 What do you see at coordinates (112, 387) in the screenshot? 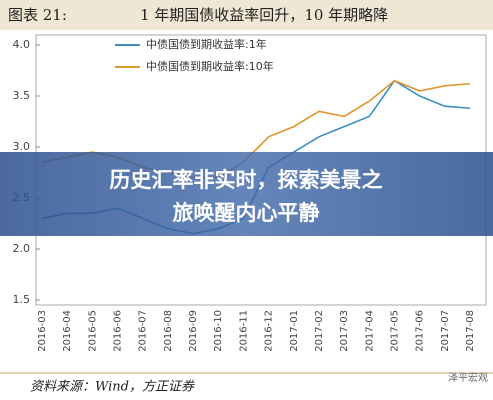
I see `source: 资料来源：Wind，方正证券` at bounding box center [112, 387].